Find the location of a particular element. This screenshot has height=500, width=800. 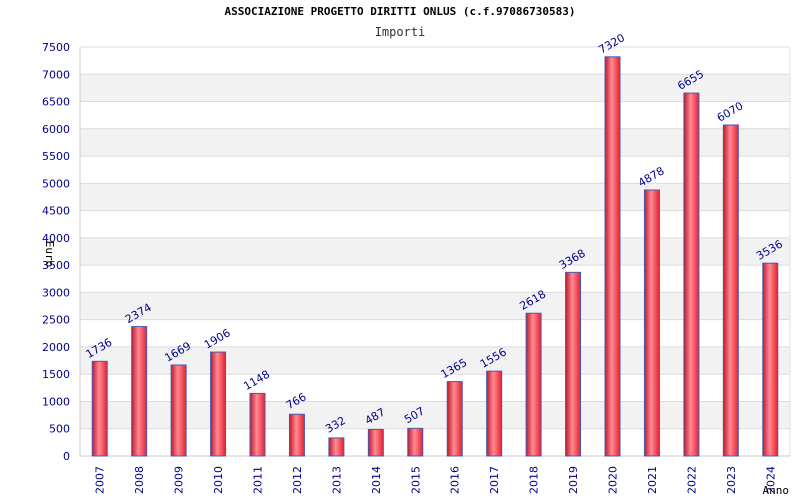

x-tick-label: 2015 is located at coordinates (415, 480).